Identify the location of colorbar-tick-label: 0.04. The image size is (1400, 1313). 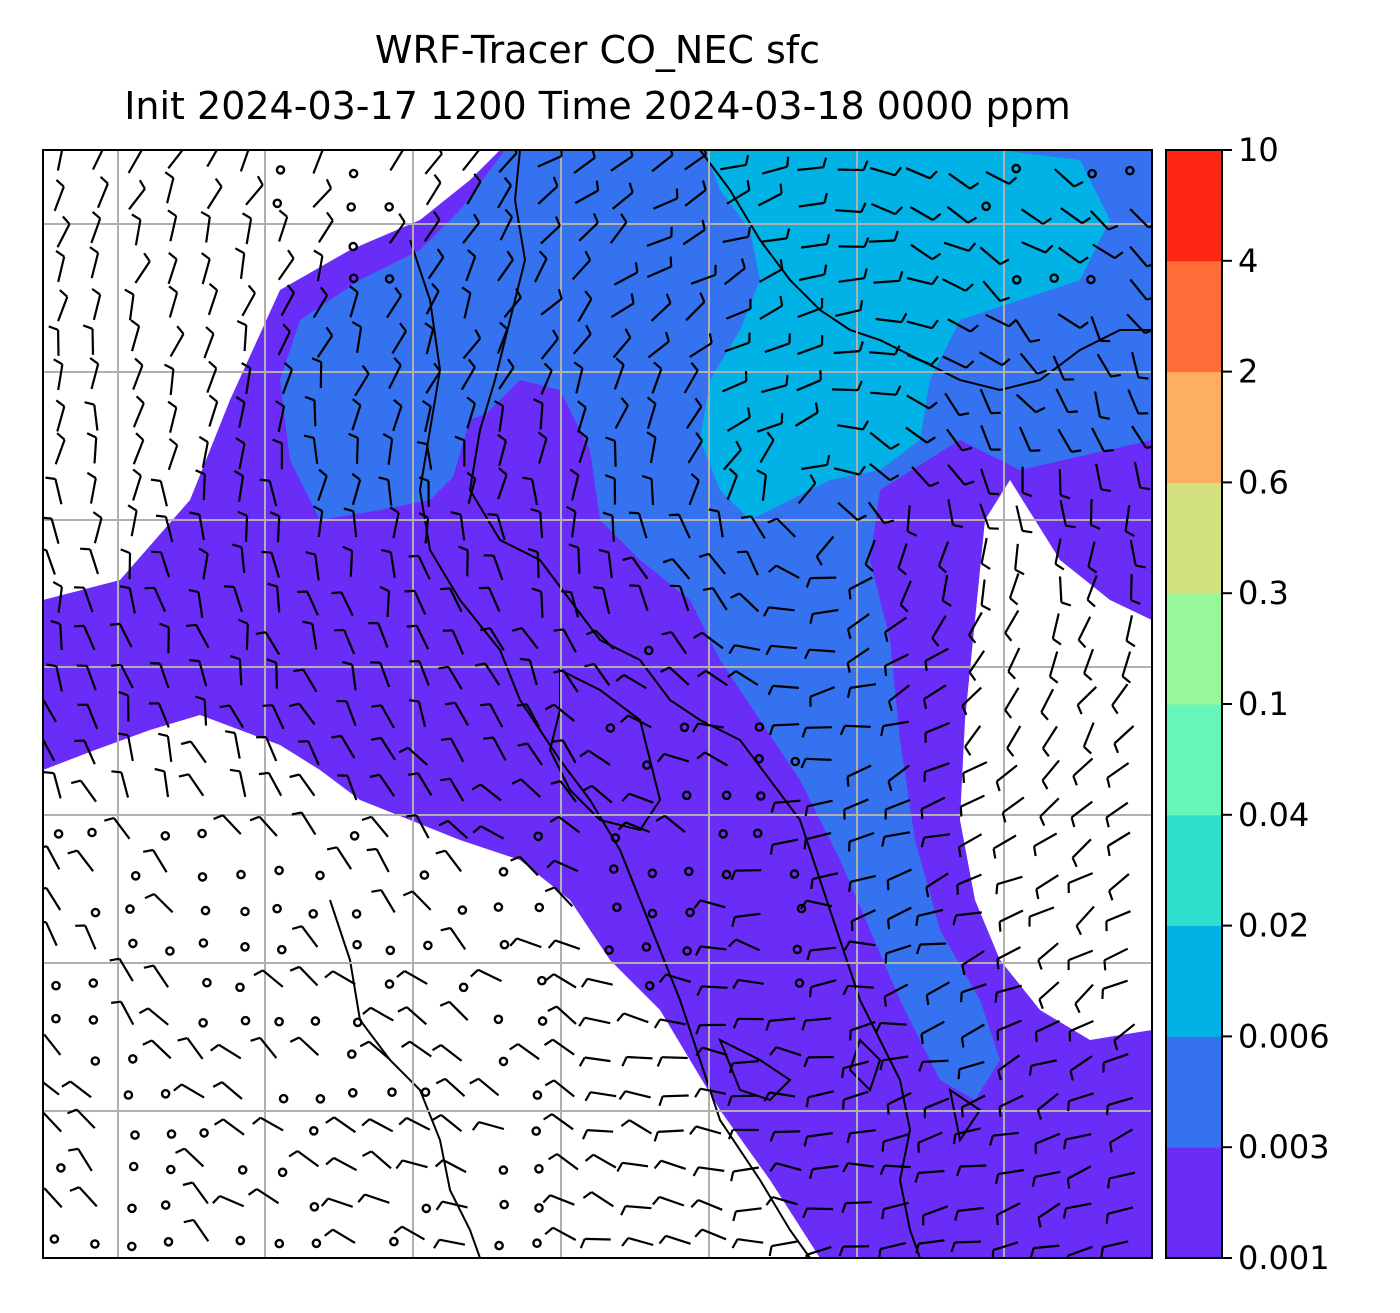
(1273, 815).